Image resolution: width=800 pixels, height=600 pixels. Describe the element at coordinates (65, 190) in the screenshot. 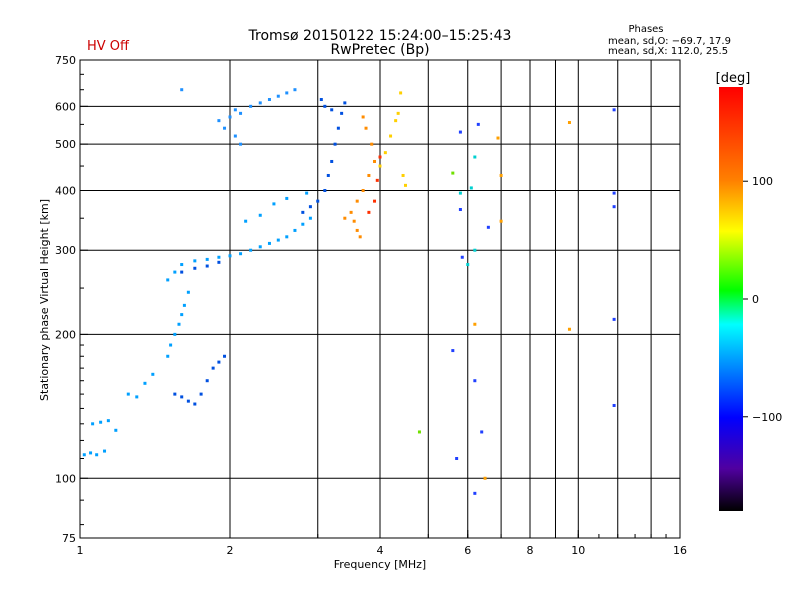

I see `y-tick-label: 400` at that location.